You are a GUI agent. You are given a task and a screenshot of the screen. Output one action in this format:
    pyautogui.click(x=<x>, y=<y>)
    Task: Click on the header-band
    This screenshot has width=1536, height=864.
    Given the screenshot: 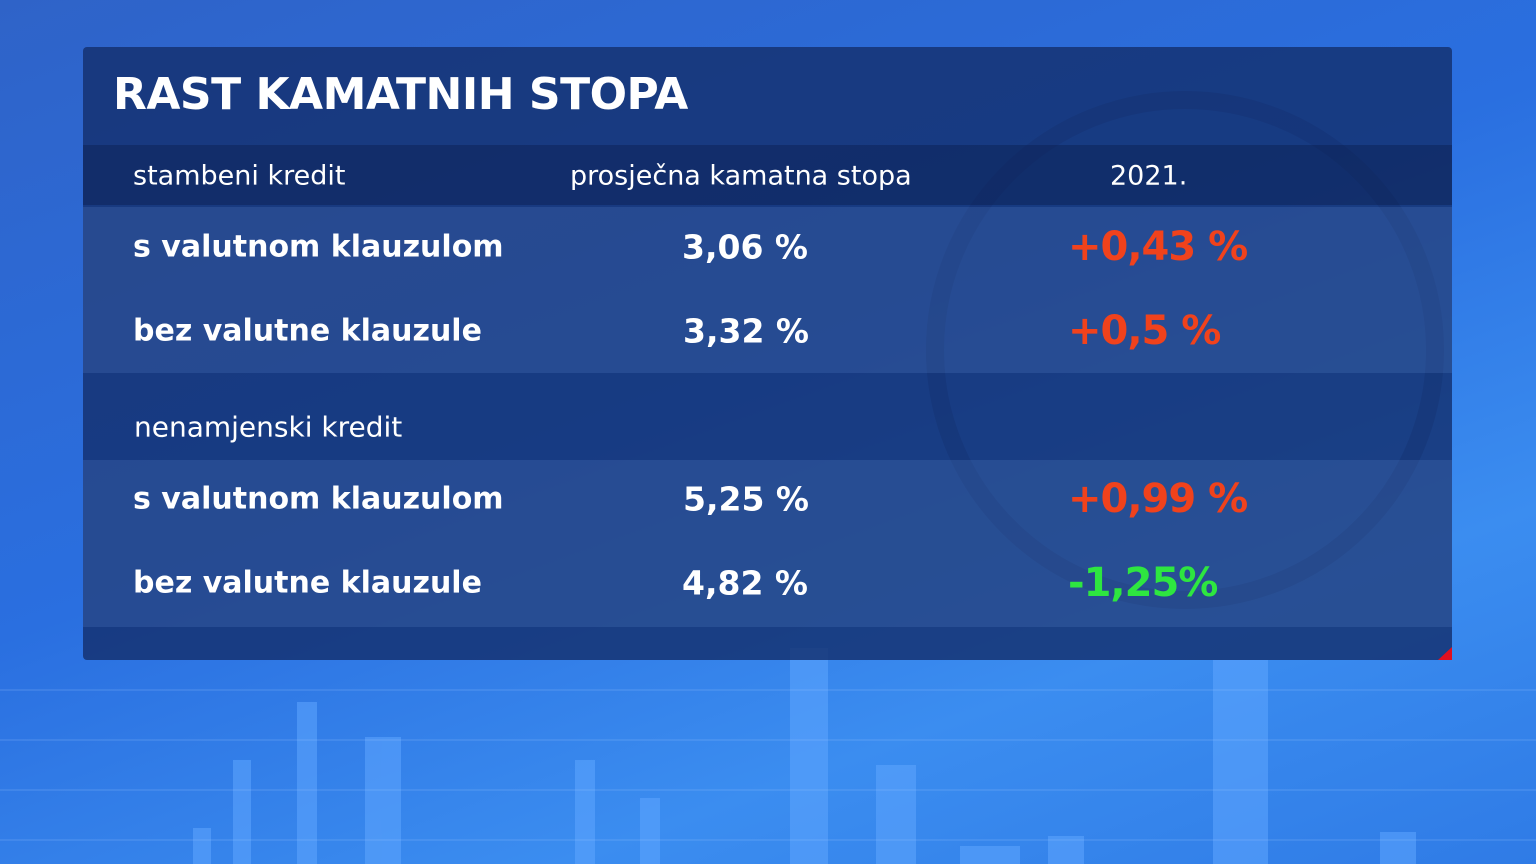 What is the action you would take?
    pyautogui.click(x=767, y=175)
    